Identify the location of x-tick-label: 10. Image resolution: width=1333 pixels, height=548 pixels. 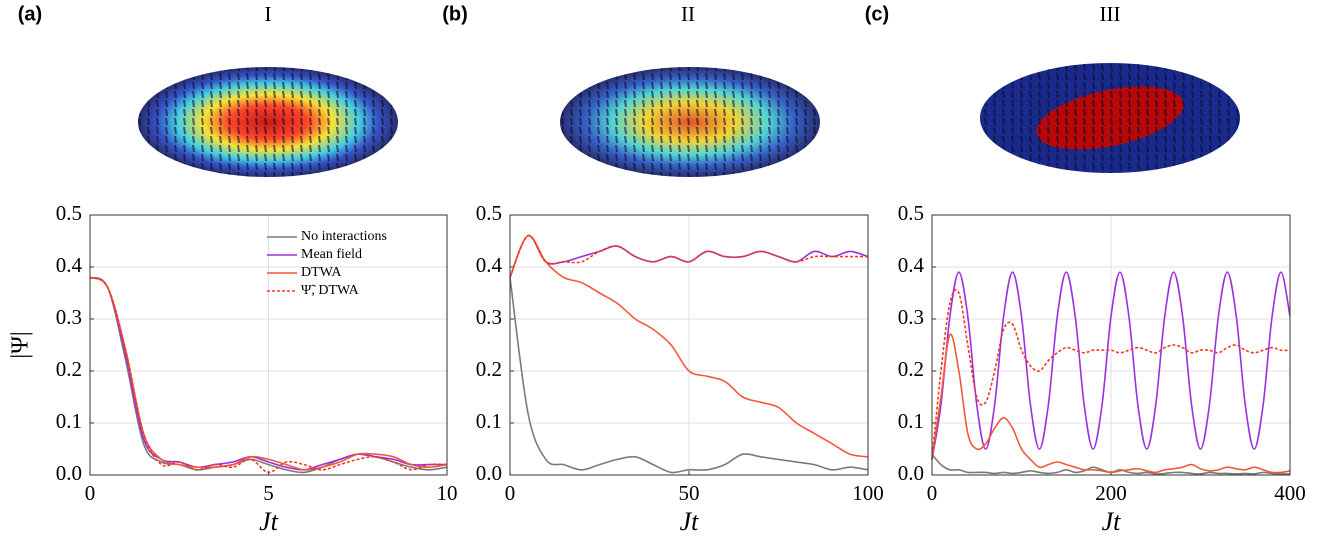
(447, 493).